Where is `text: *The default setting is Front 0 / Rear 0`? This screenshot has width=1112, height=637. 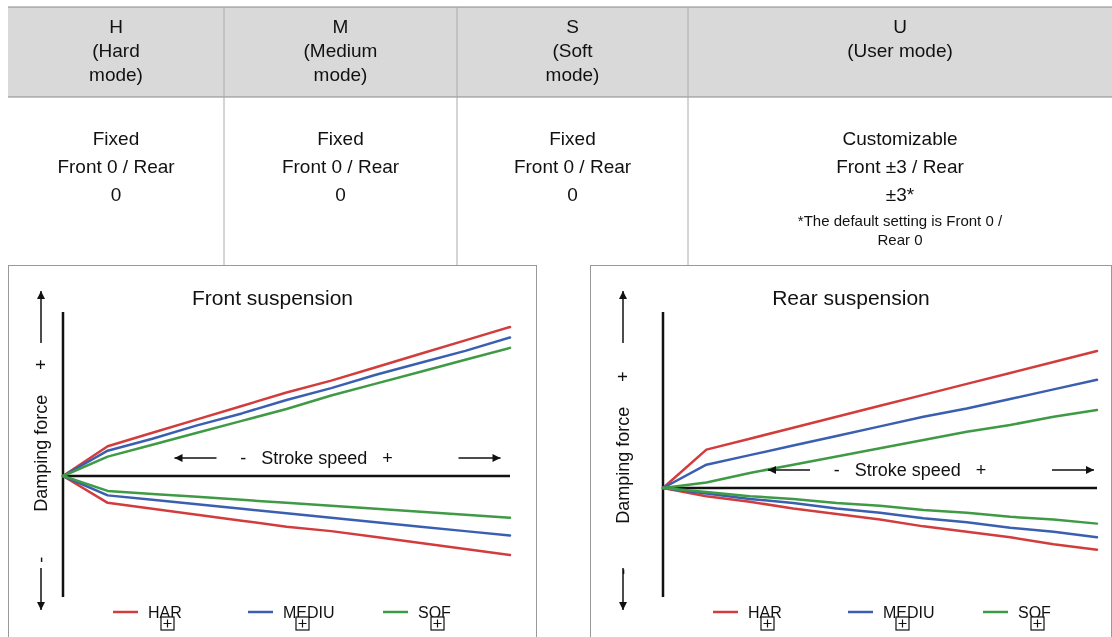 text: *The default setting is Front 0 / Rear 0 is located at coordinates (900, 230).